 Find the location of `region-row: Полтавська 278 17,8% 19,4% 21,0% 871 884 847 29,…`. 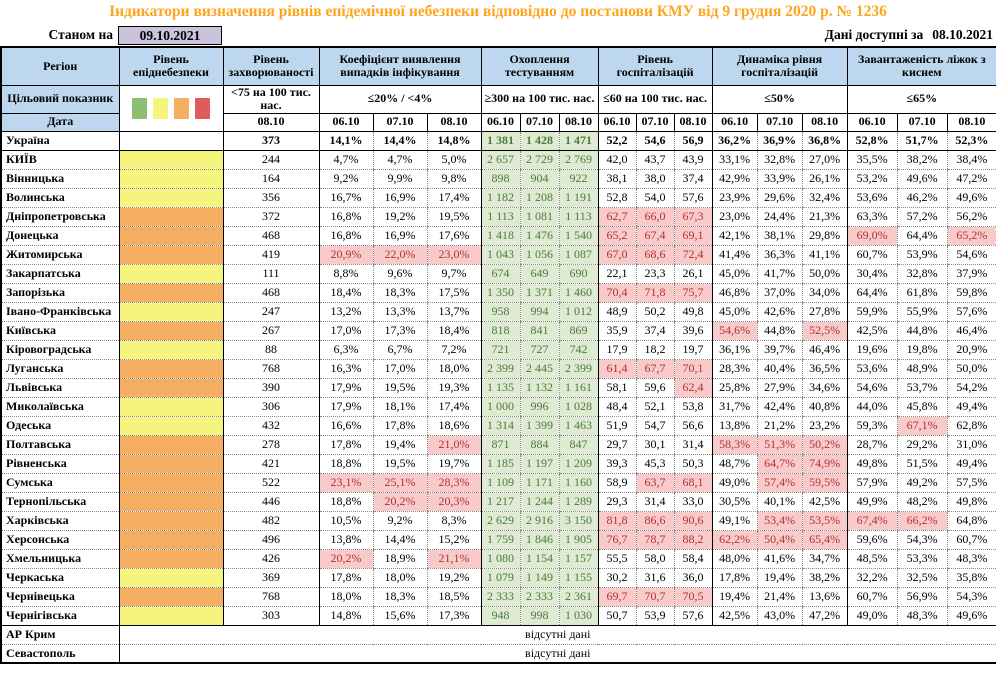

region-row: Полтавська 278 17,8% 19,4% 21,0% 871 884 847 29,… is located at coordinates (498, 445).